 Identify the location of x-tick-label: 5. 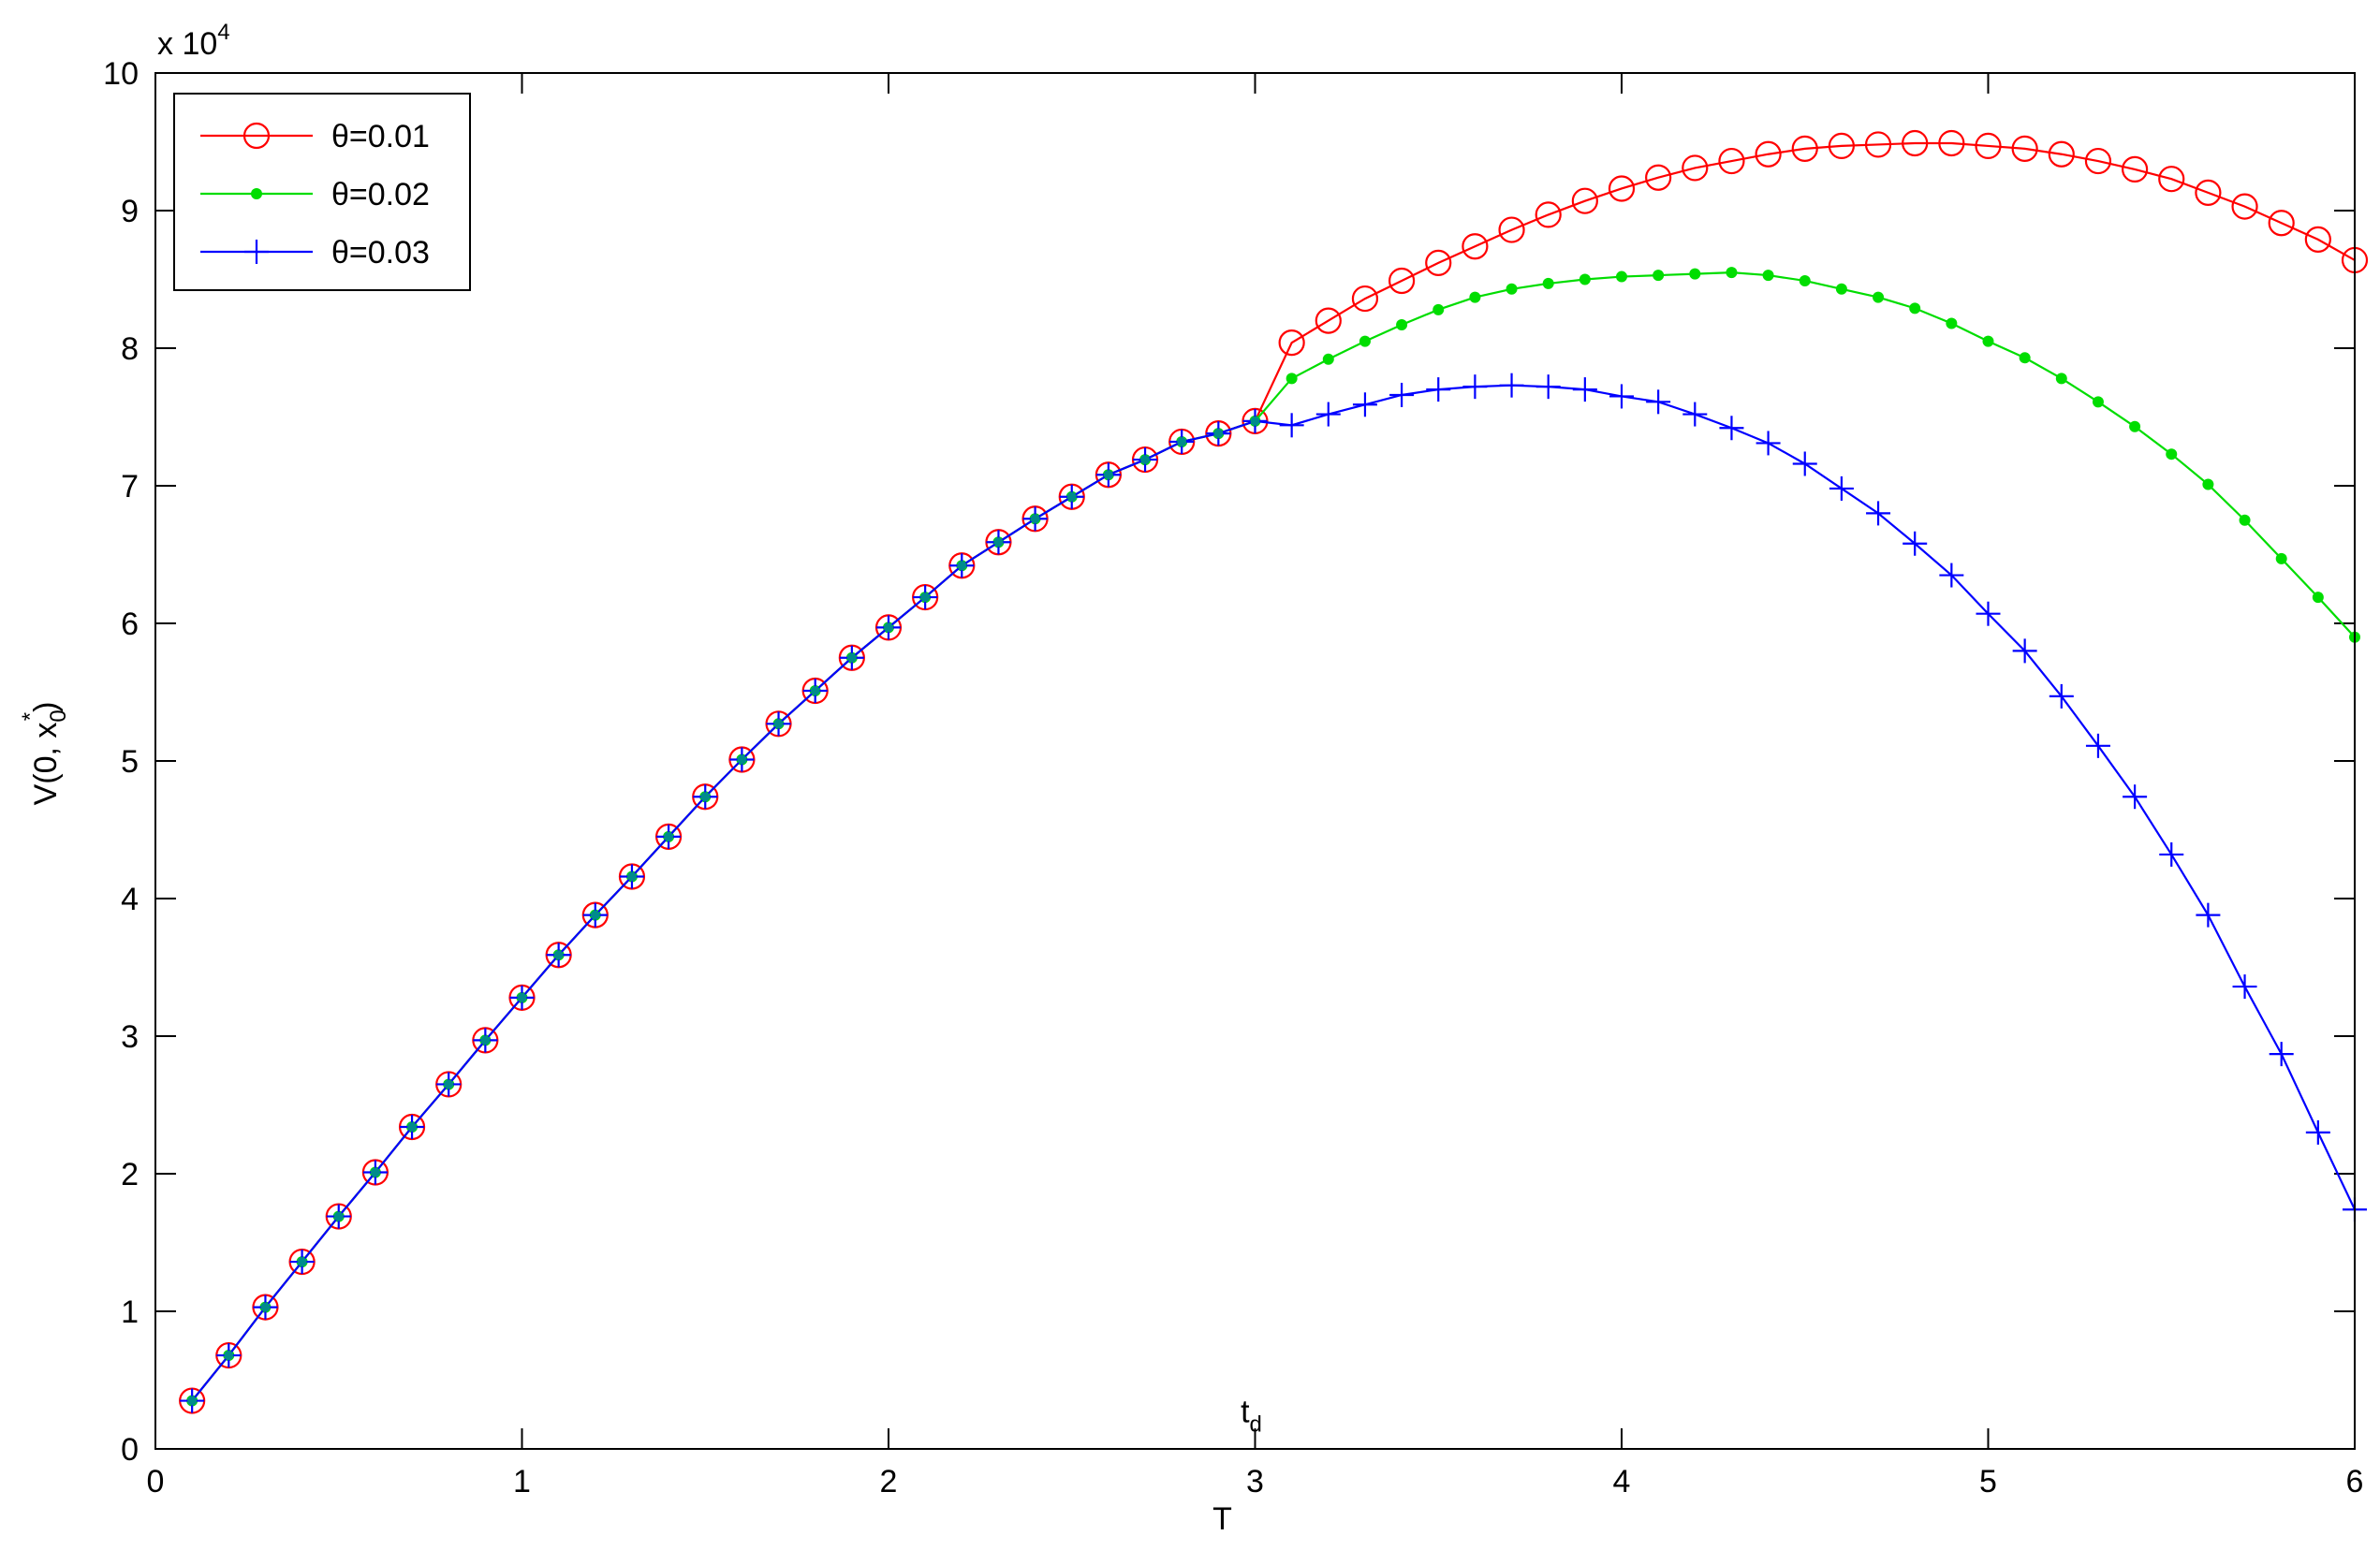
(1988, 1481).